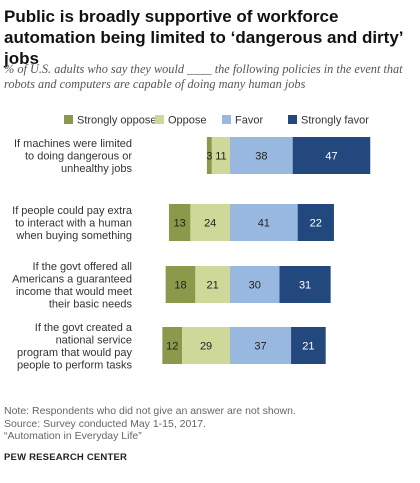 This screenshot has height=483, width=420. I want to click on data-label-strongly-oppose: 13, so click(180, 224).